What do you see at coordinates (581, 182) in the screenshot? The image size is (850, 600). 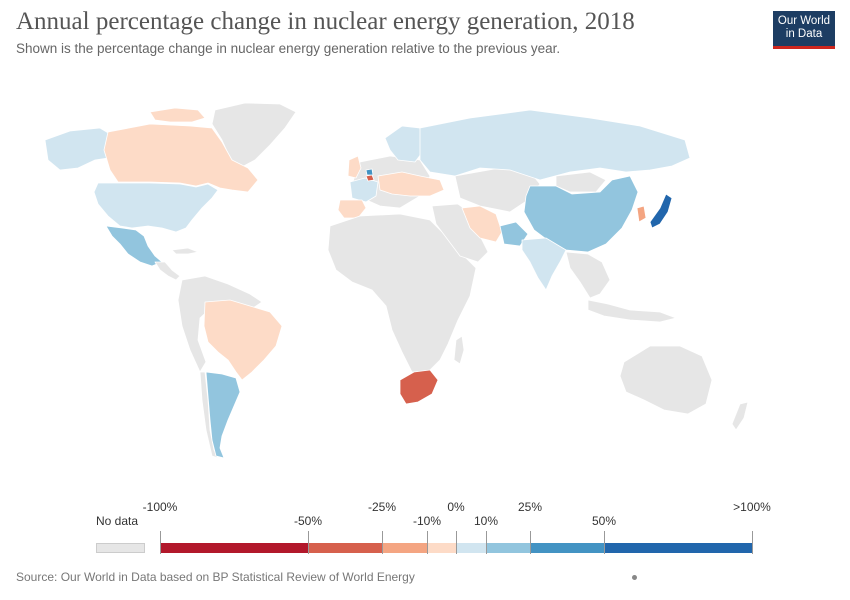 I see `region-mongolia` at bounding box center [581, 182].